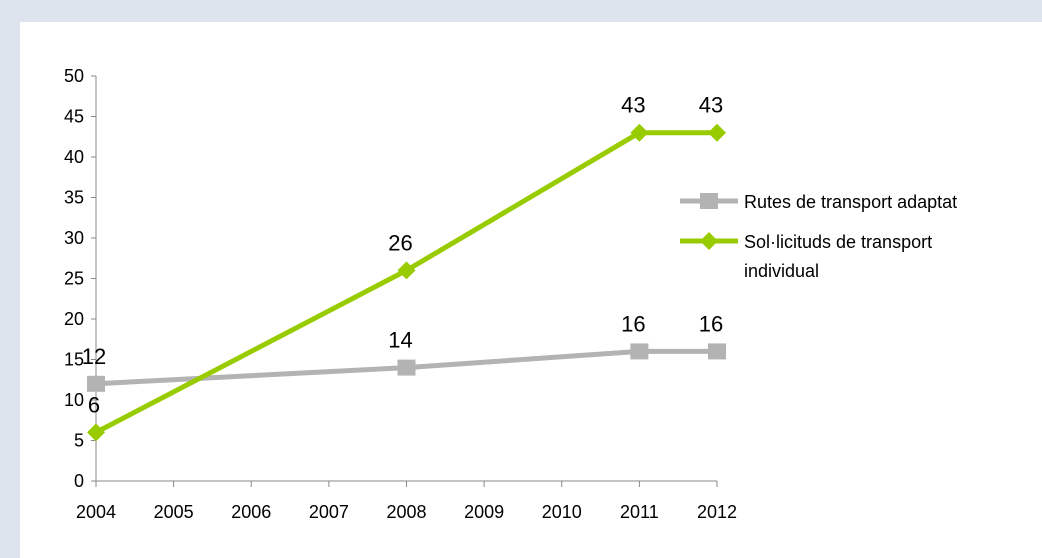 Image resolution: width=1042 pixels, height=558 pixels. I want to click on y-tick-label: 25, so click(74, 279).